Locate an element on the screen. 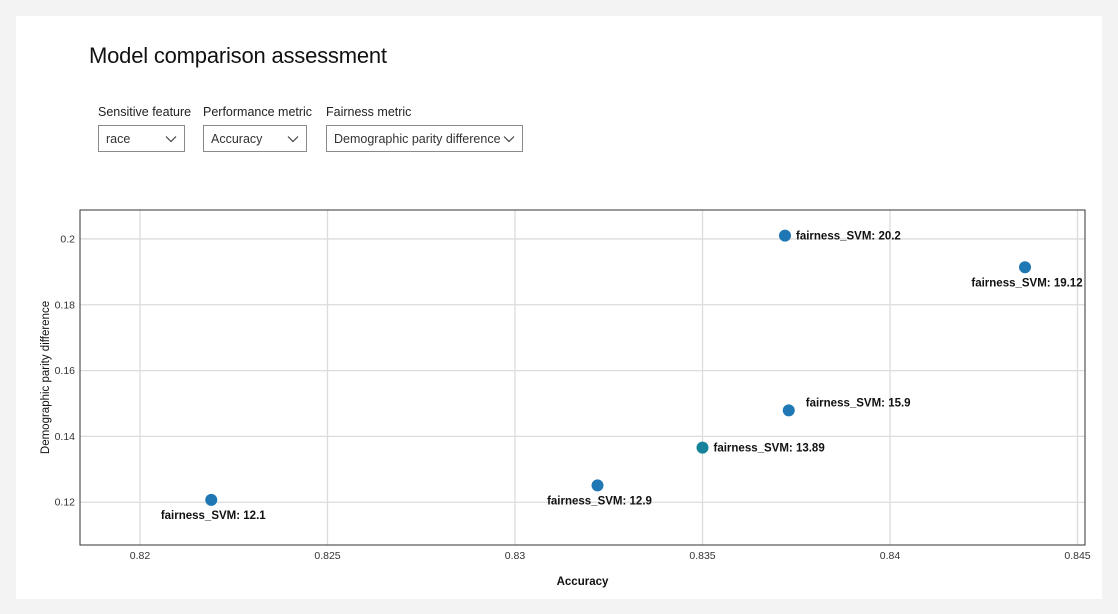 The image size is (1118, 614). performance-metric-dropdown: Accuracy is located at coordinates (255, 138).